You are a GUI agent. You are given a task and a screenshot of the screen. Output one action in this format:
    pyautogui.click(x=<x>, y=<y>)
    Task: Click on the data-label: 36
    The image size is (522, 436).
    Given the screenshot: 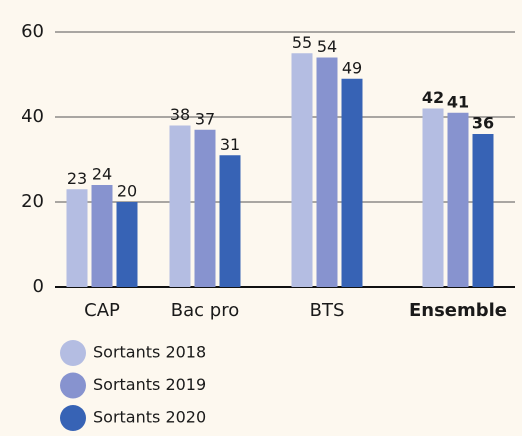 What is the action you would take?
    pyautogui.click(x=483, y=123)
    